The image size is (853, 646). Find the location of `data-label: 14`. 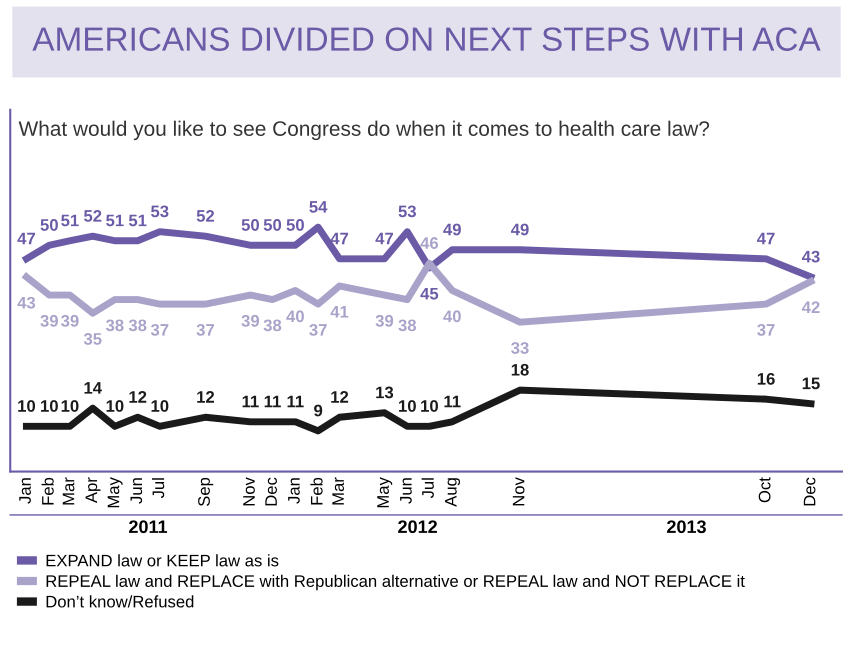

data-label: 14 is located at coordinates (93, 388).